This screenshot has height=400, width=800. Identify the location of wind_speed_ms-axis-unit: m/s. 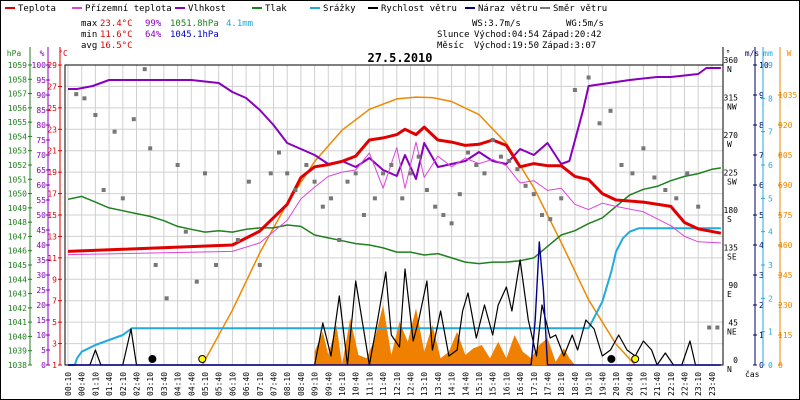
(752, 53).